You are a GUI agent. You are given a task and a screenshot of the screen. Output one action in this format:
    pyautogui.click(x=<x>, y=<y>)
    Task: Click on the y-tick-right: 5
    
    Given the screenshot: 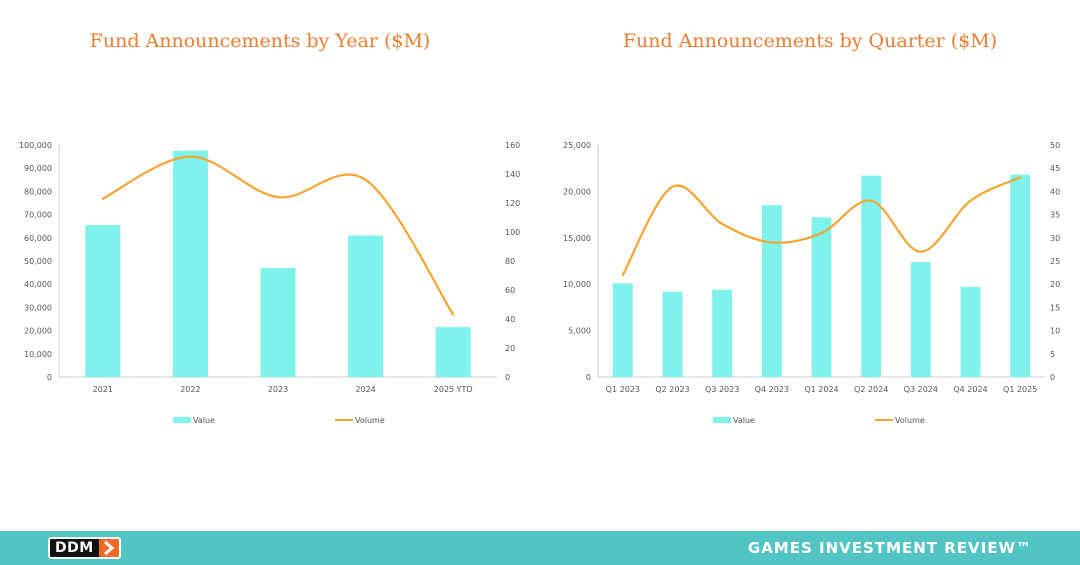 What is the action you would take?
    pyautogui.click(x=1052, y=354)
    